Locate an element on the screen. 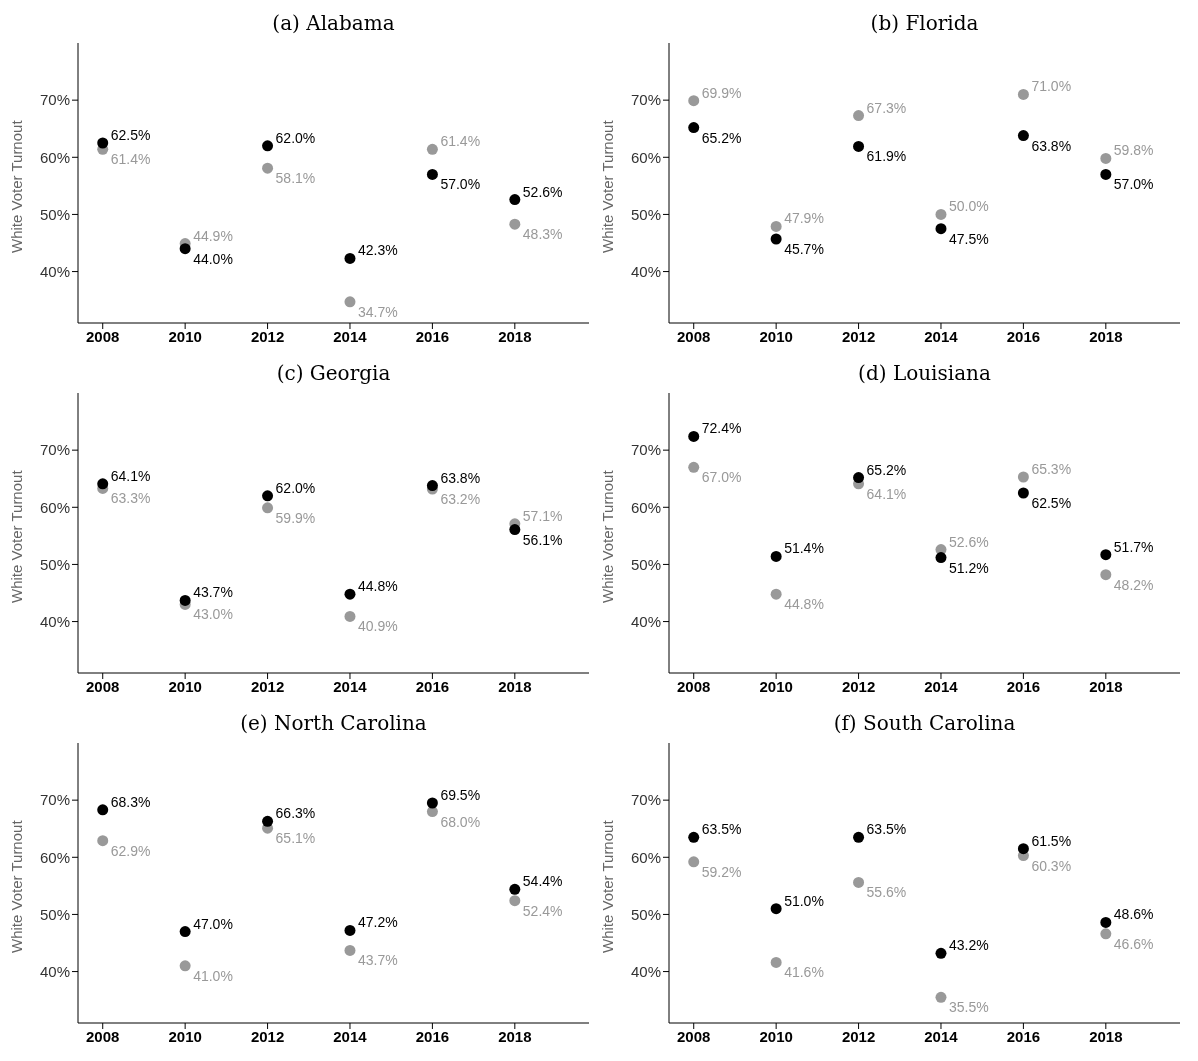  data-label: 68.0% is located at coordinates (460, 821).